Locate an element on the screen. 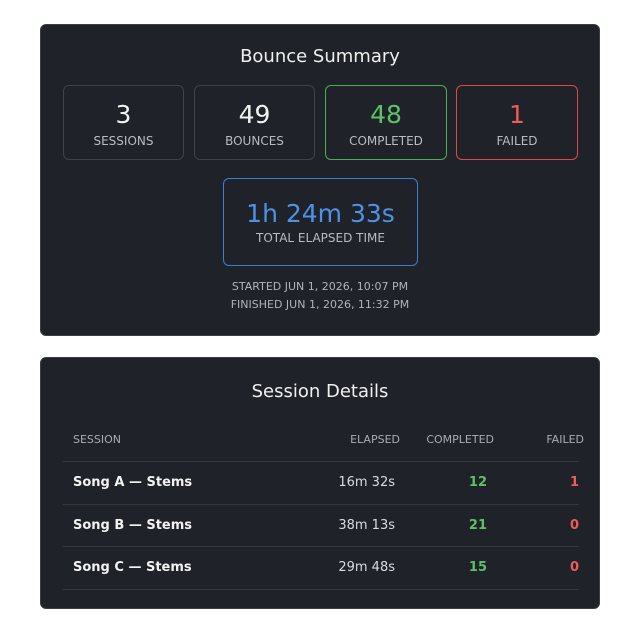 The image size is (640, 640). stat-value: 48 is located at coordinates (386, 114).